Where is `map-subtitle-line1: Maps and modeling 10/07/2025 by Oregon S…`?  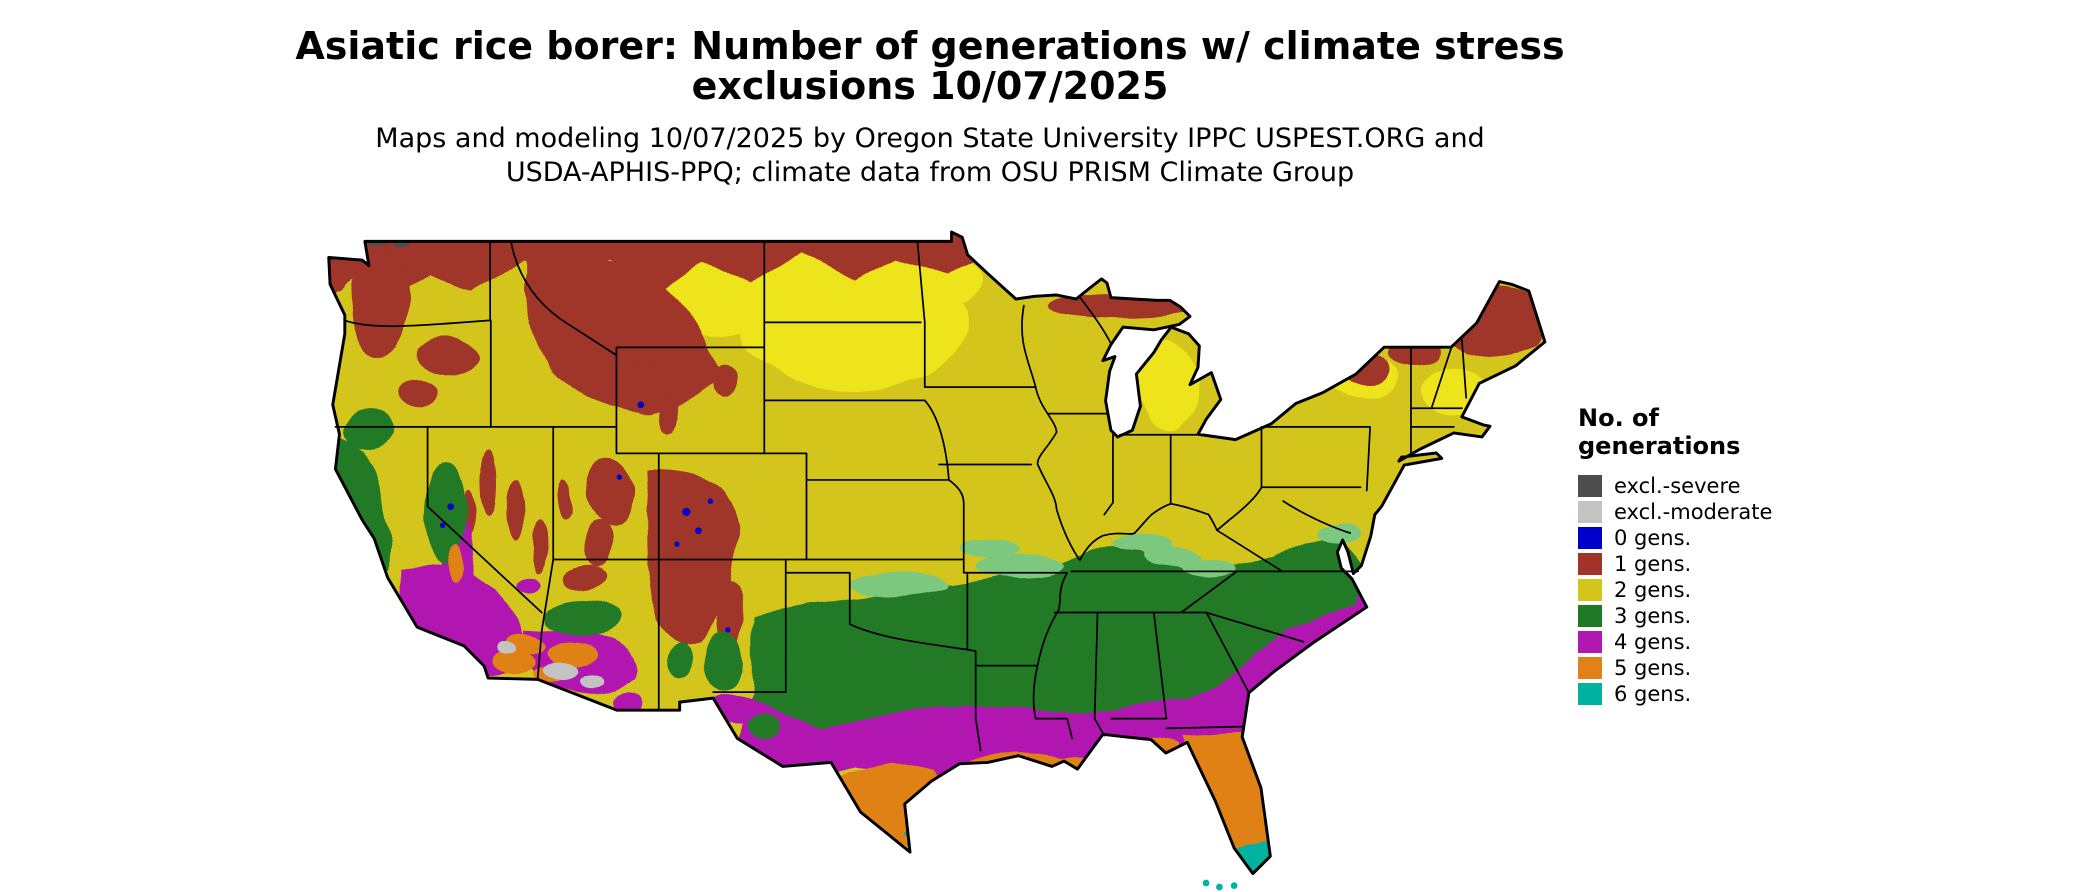 map-subtitle-line1: Maps and modeling 10/07/2025 by Oregon S… is located at coordinates (930, 138).